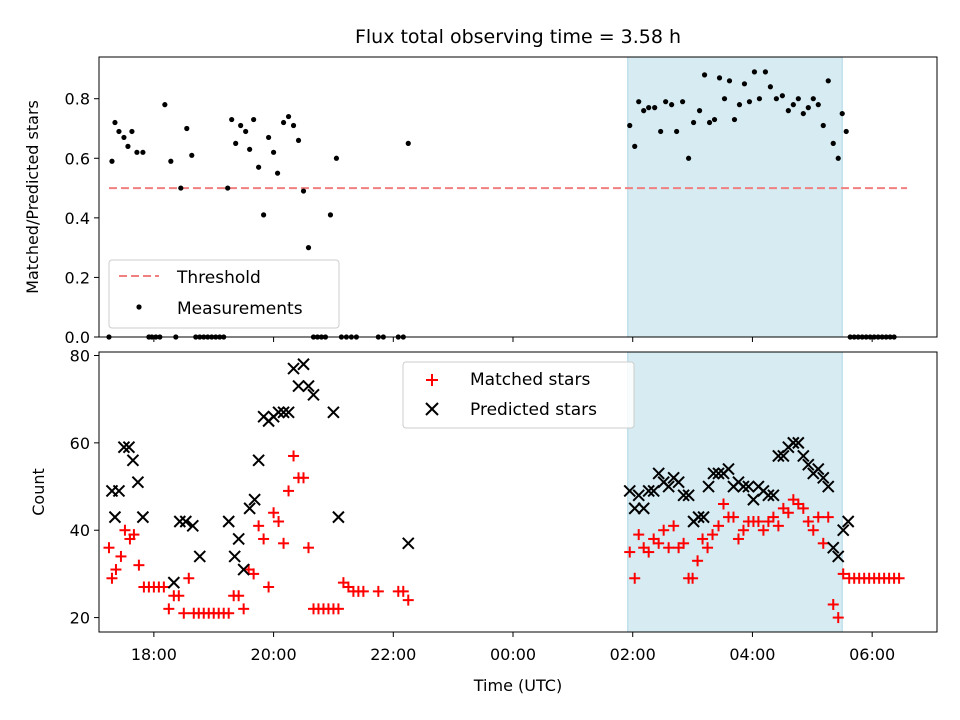 The image size is (960, 720). What do you see at coordinates (432, 409) in the screenshot?
I see `legend-predicted-swatch` at bounding box center [432, 409].